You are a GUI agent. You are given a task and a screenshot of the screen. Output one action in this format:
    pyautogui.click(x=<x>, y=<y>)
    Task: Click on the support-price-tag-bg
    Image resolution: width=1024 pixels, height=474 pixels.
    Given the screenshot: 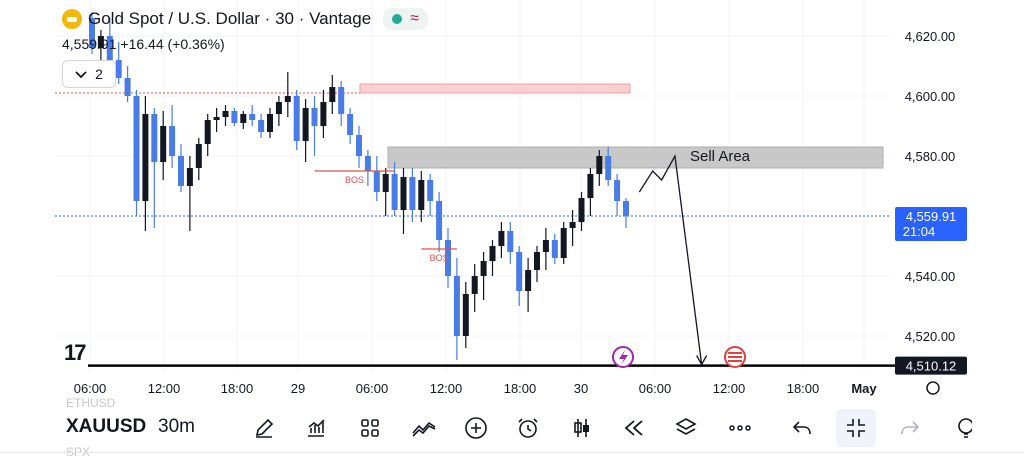 What is the action you would take?
    pyautogui.click(x=931, y=365)
    